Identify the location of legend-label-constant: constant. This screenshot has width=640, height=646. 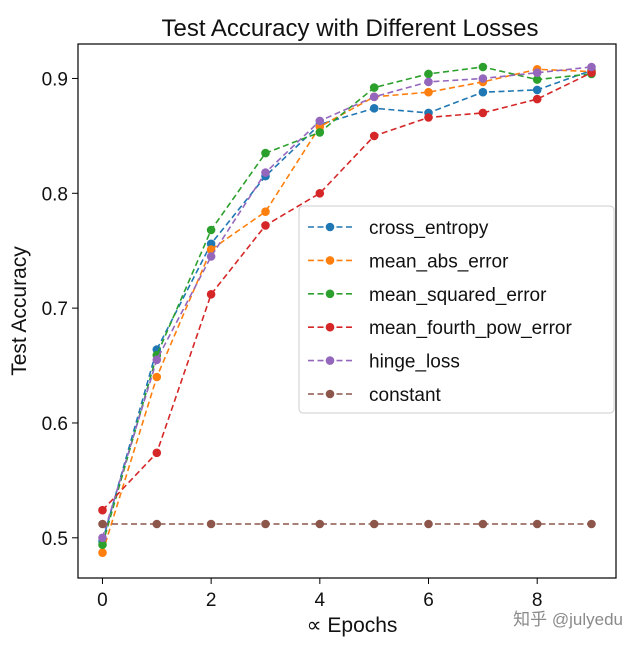
(405, 395).